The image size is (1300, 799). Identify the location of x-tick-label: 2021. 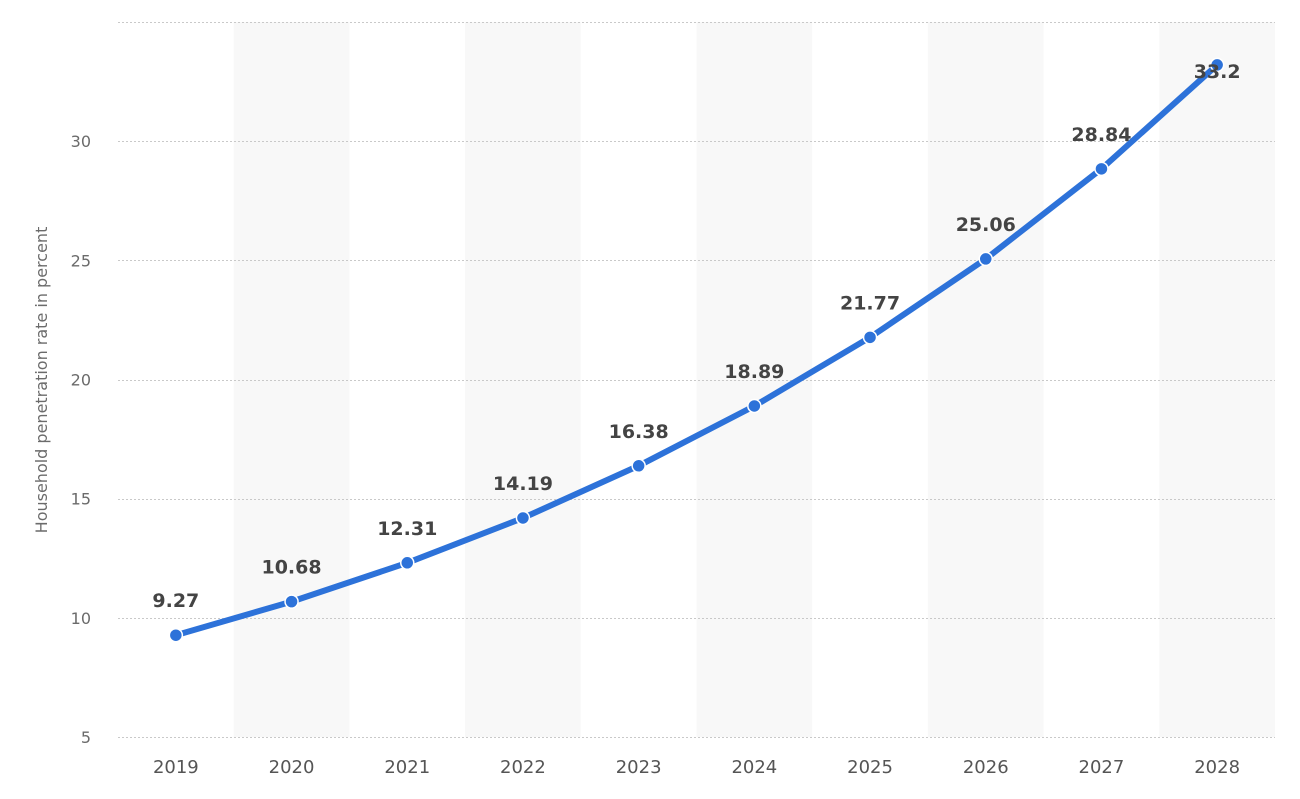
(407, 767).